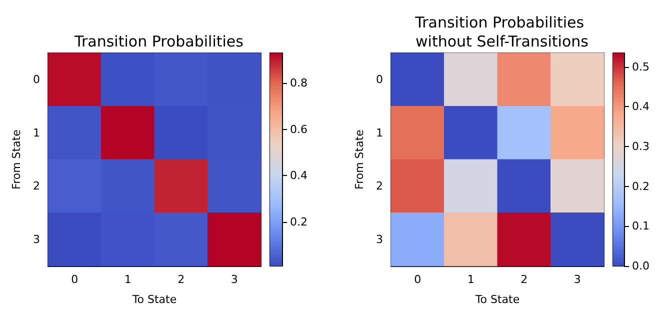 The width and height of the screenshot is (665, 319). Describe the element at coordinates (641, 266) in the screenshot. I see `color-bar-label: 0.0` at that location.